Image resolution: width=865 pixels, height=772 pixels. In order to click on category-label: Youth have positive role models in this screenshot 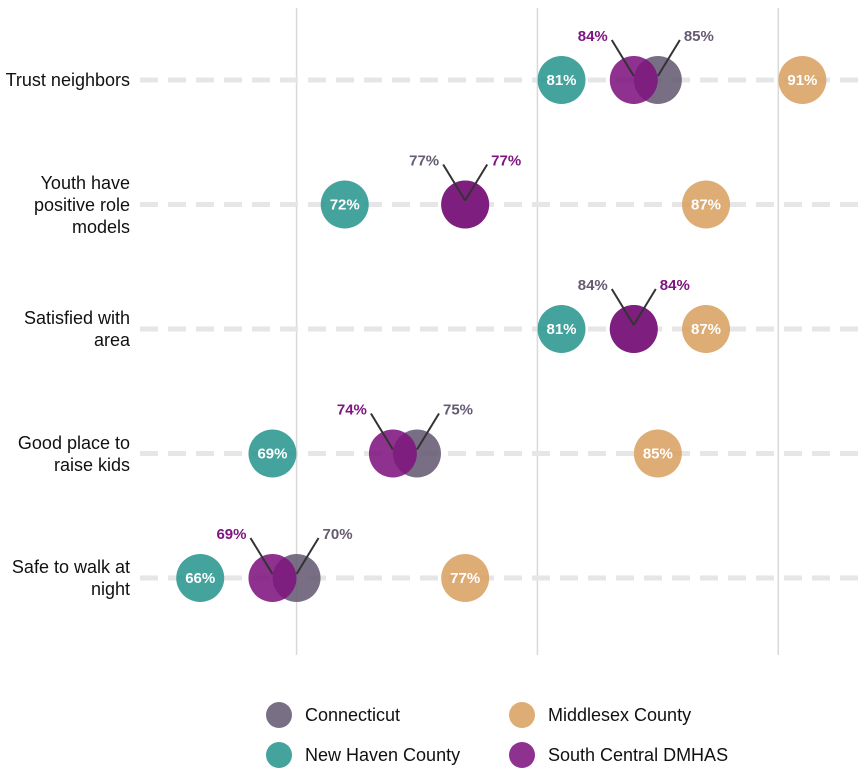, I will do `click(81, 204)`.